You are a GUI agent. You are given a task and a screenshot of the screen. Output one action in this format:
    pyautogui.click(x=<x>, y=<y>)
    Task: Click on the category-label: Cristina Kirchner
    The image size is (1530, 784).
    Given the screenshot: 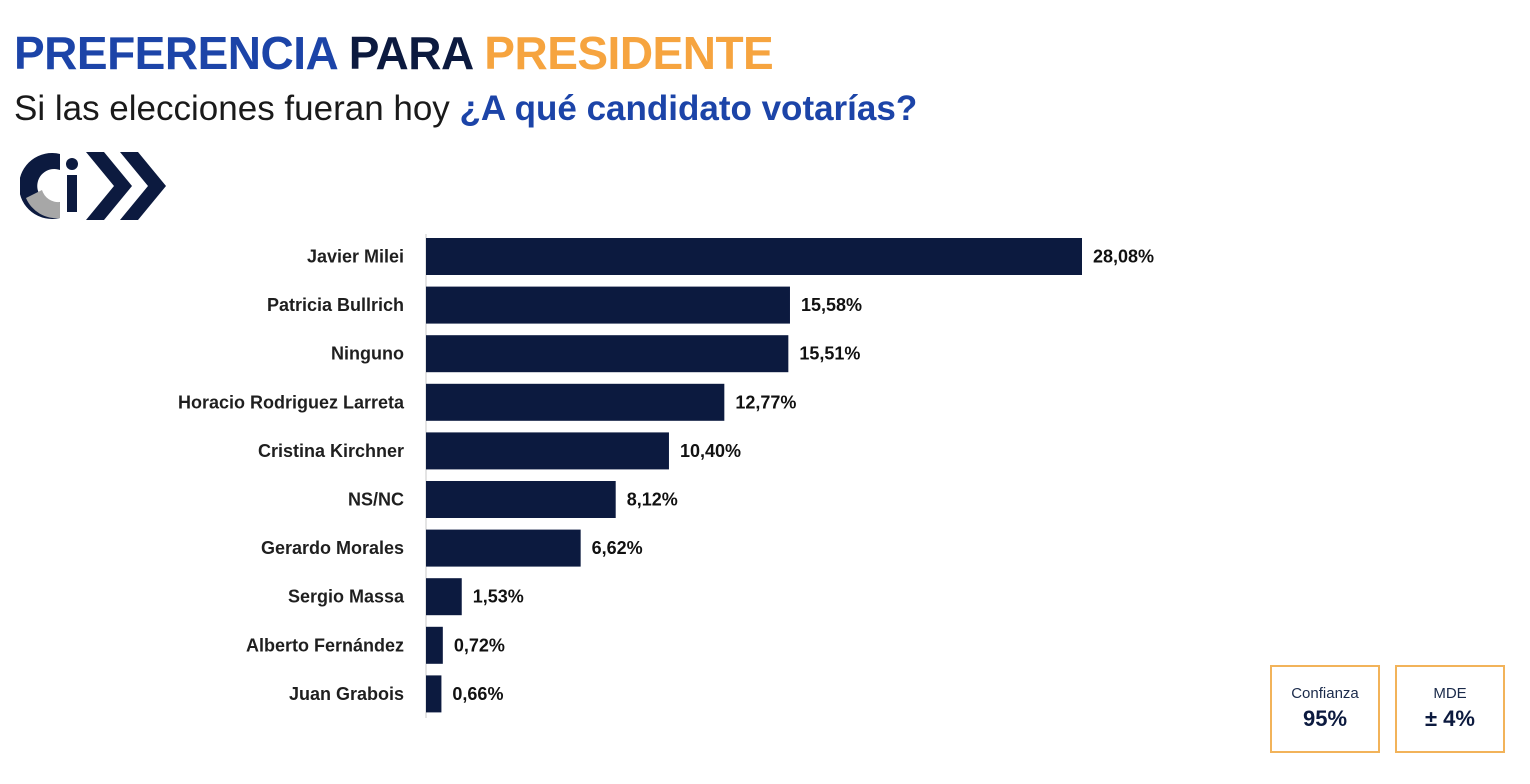 What is the action you would take?
    pyautogui.click(x=331, y=451)
    